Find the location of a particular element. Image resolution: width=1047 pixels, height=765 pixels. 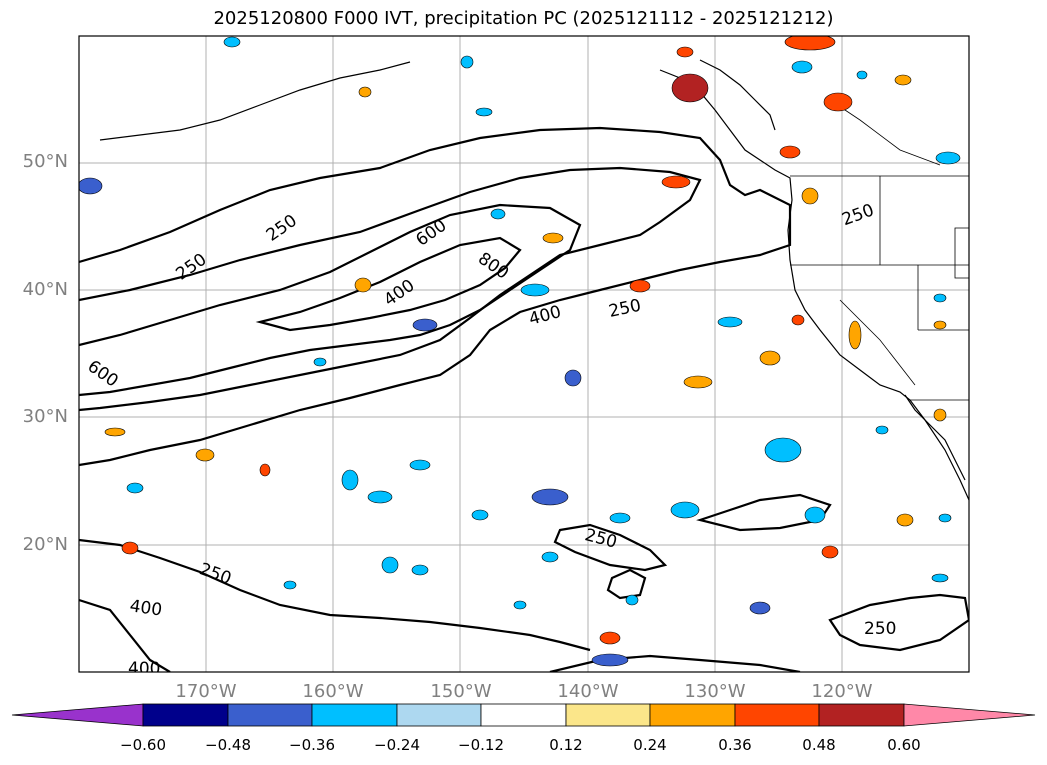

lat-label-40n: 40°N is located at coordinates (45, 289).